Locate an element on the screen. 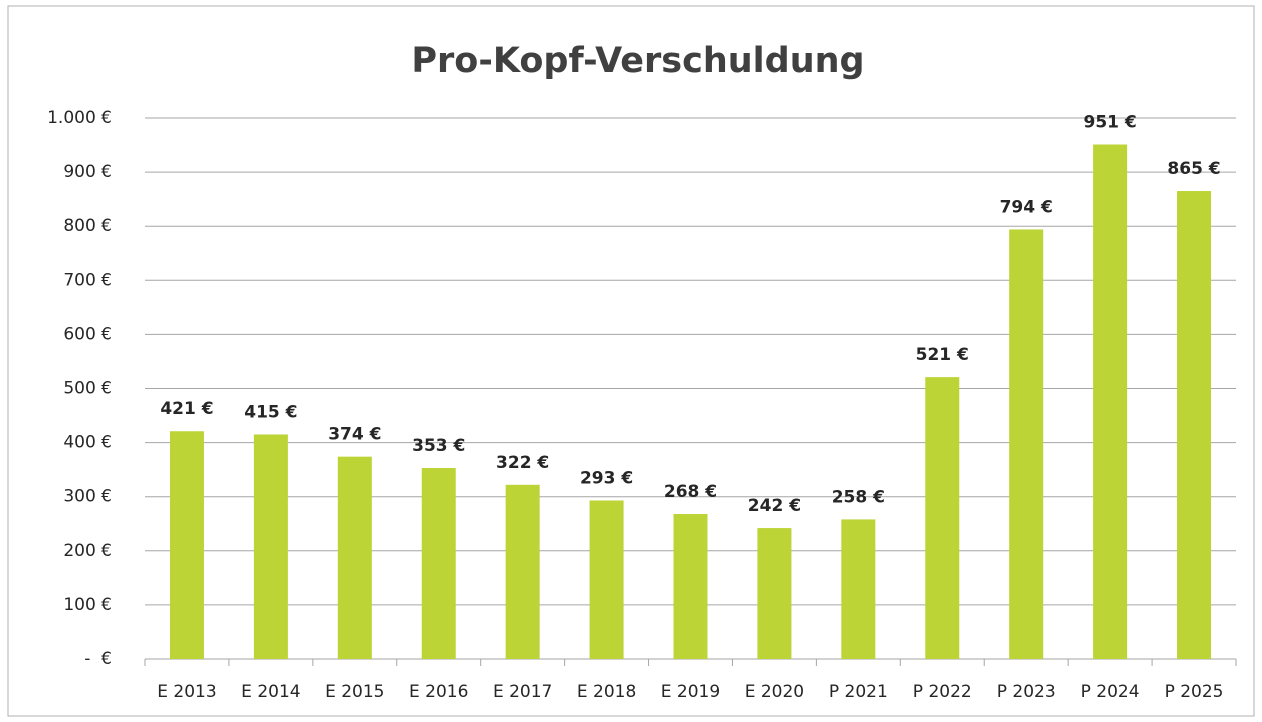 The width and height of the screenshot is (1262, 722). y-tick-label: 400 € is located at coordinates (87, 443).